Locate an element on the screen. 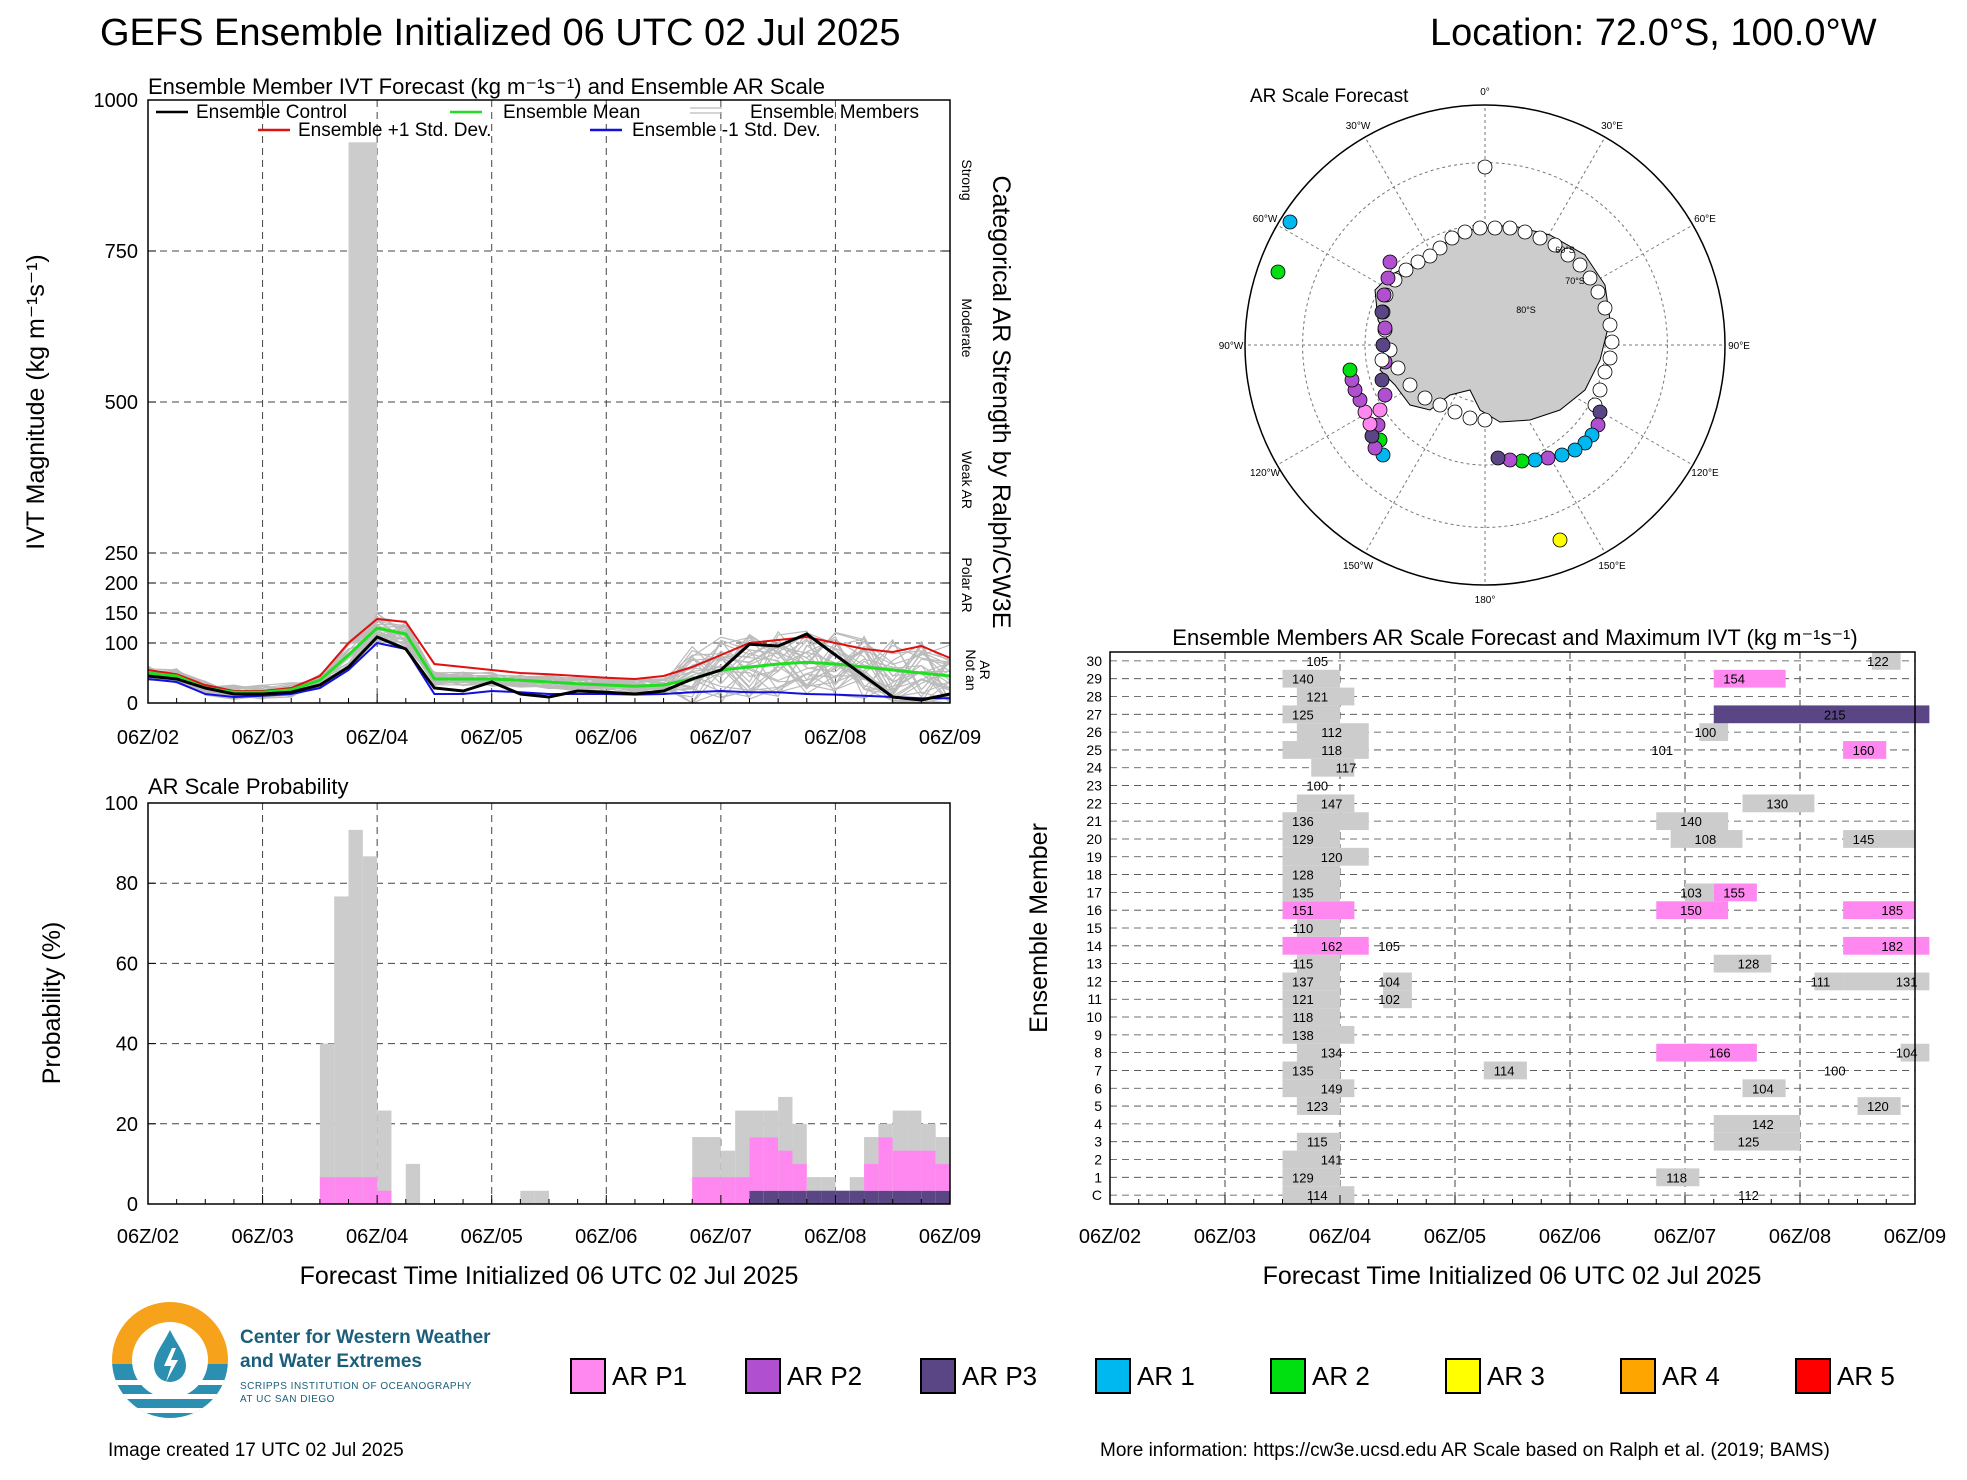 The width and height of the screenshot is (1967, 1480). logo-drop-icon is located at coordinates (170, 1360).